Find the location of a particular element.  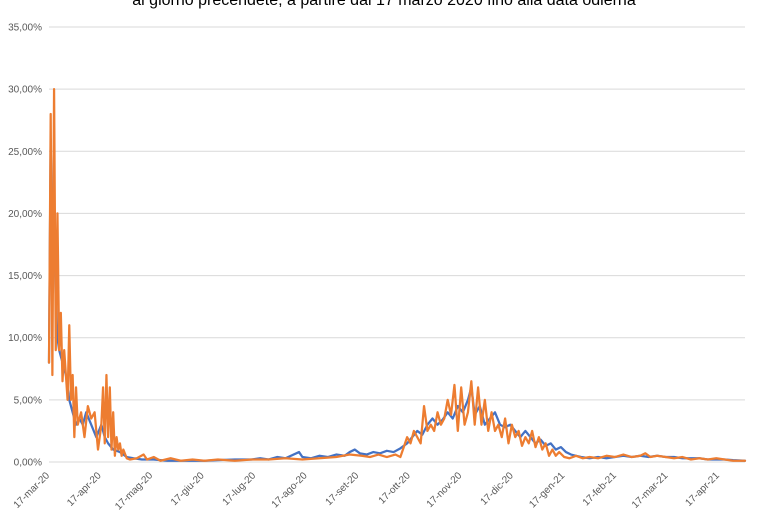

x-tick-label: 17-apr-20 is located at coordinates (84, 489).